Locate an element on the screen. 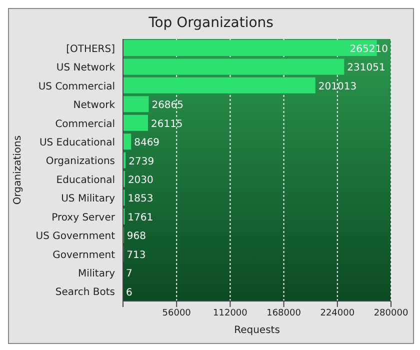  data-label: 26115 is located at coordinates (166, 124).